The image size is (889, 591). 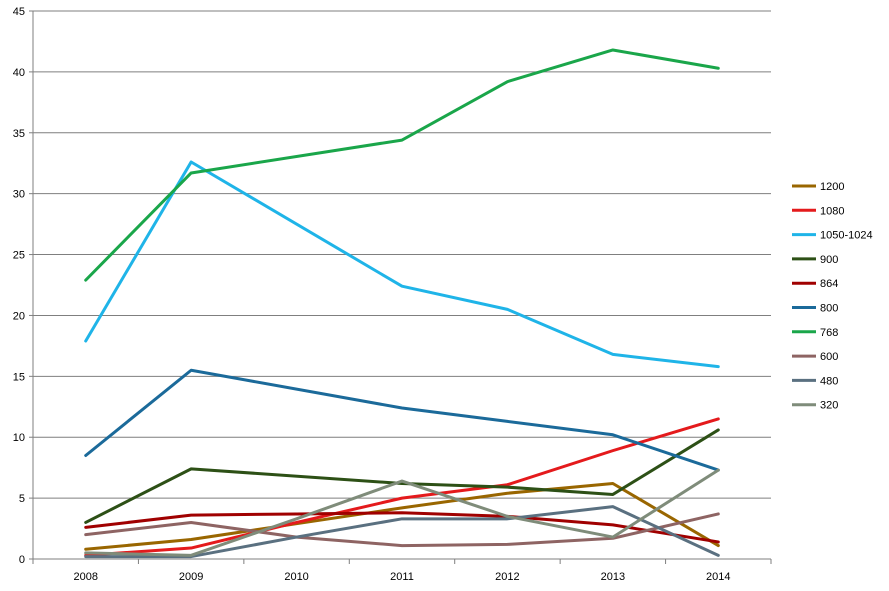 I want to click on legend-item: 768, so click(x=815, y=333).